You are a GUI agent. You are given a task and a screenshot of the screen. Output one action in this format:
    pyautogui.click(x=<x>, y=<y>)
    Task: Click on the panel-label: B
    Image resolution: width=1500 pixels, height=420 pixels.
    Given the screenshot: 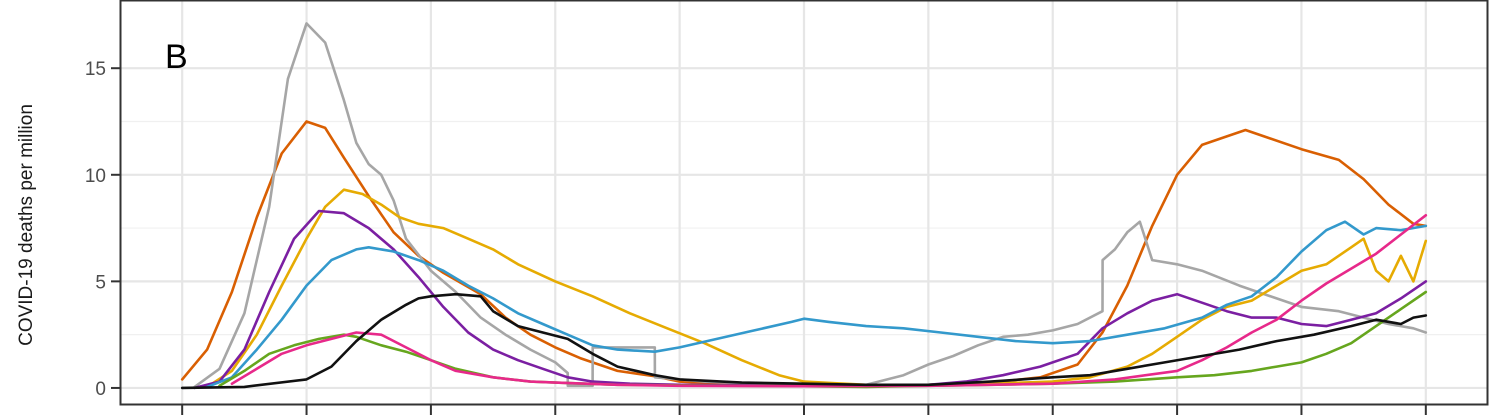 What is the action you would take?
    pyautogui.click(x=176, y=57)
    